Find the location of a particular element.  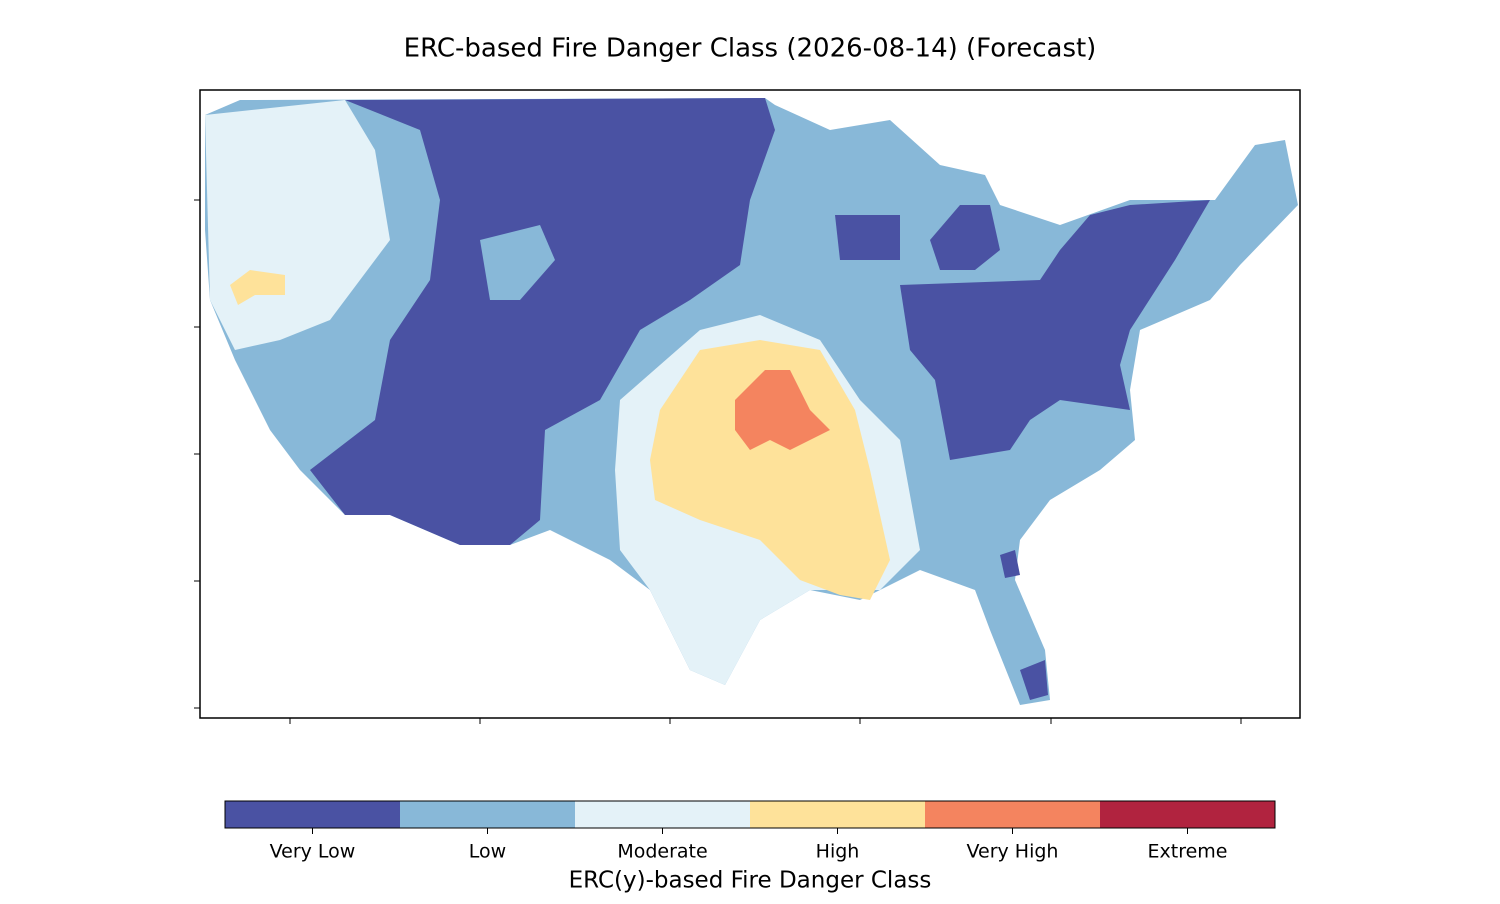

colorbar-tick-label: Extreme is located at coordinates (1188, 852).